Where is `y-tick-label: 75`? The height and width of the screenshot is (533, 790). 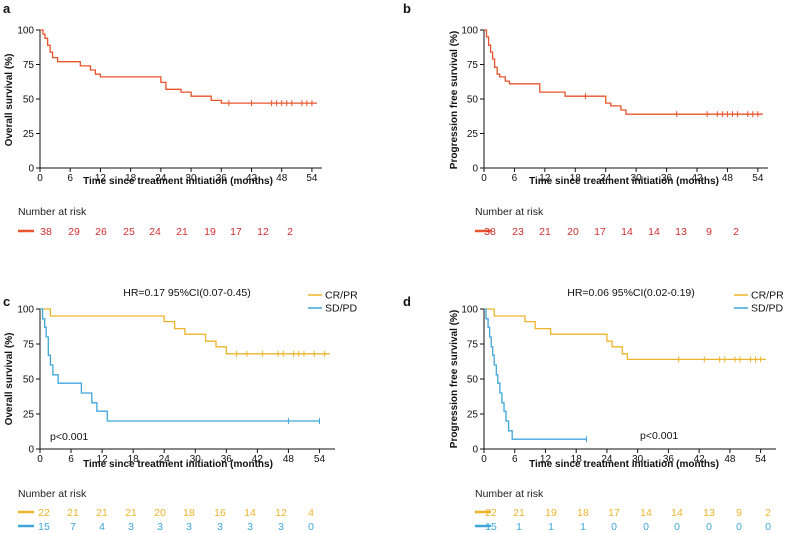 y-tick-label: 75 is located at coordinates (473, 345).